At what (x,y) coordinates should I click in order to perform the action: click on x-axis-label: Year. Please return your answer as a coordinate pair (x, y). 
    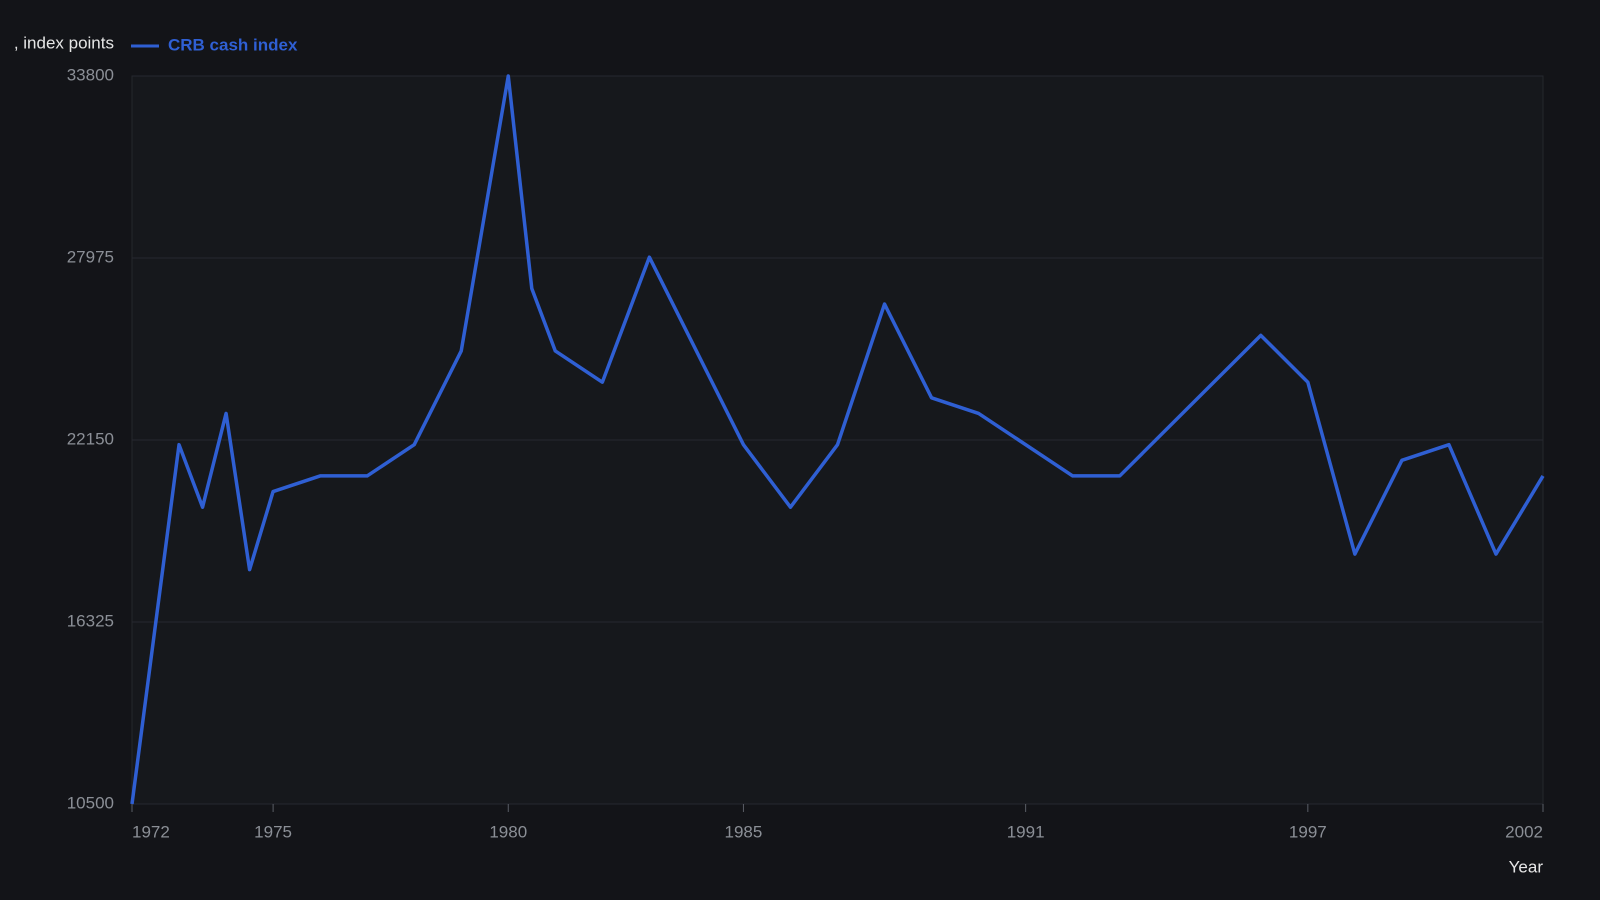
    Looking at the image, I should click on (1526, 866).